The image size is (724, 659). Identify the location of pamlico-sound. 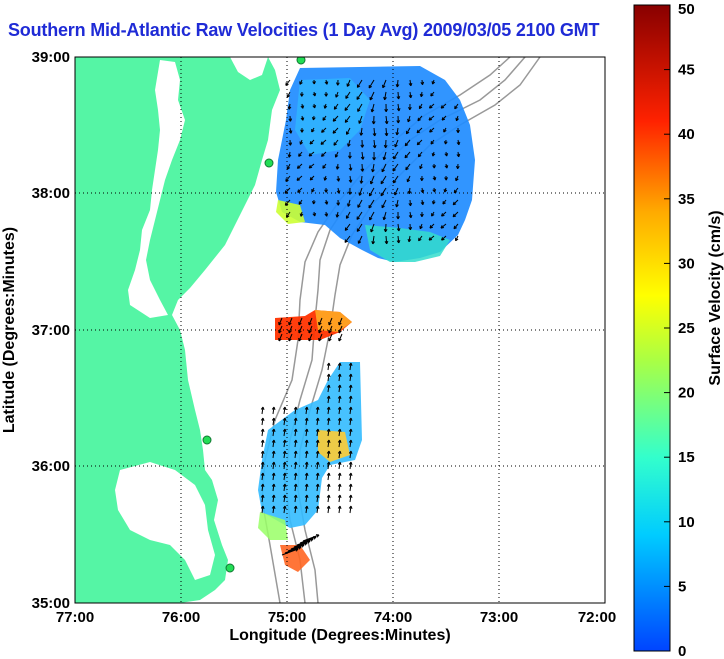
(165, 521).